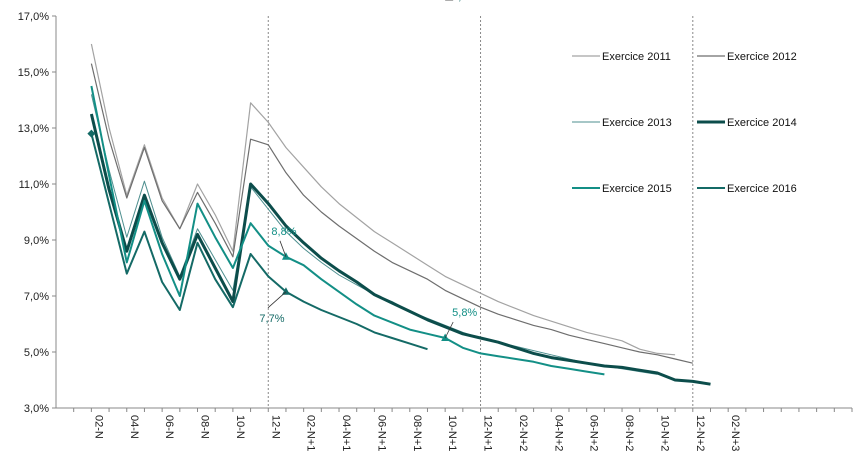 The height and width of the screenshot is (451, 855). What do you see at coordinates (34, 185) in the screenshot?
I see `y-tick-label: 11,0%` at bounding box center [34, 185].